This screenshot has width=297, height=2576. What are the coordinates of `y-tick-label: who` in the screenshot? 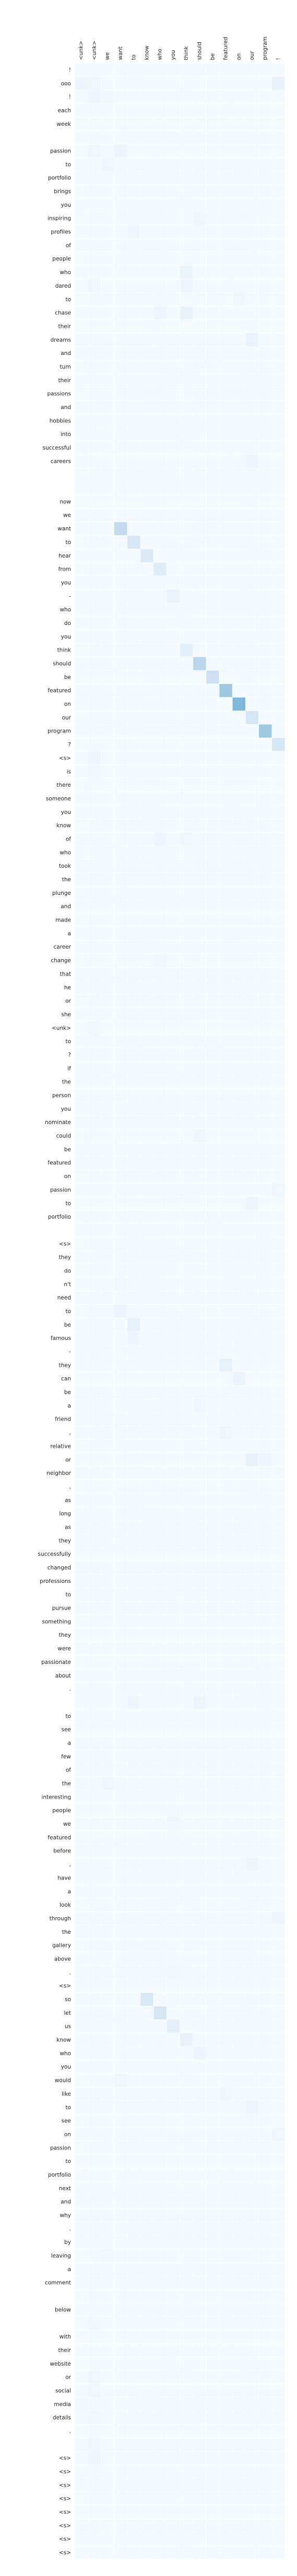 It's located at (65, 272).